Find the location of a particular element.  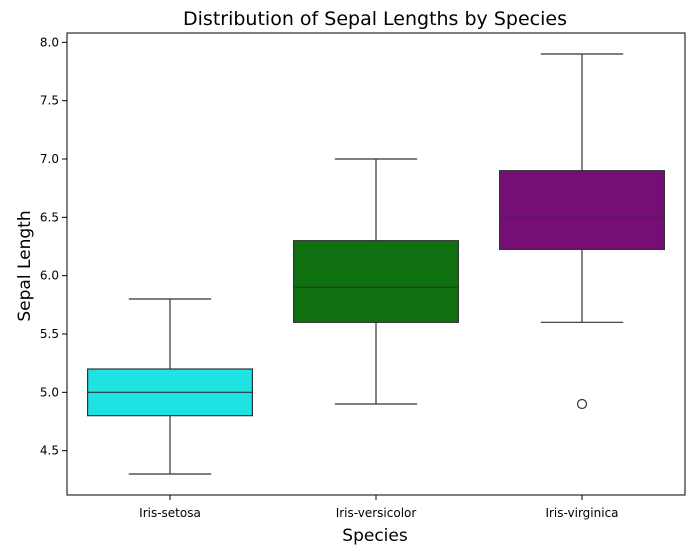

y-tick-label: 7.0 is located at coordinates (49, 159).